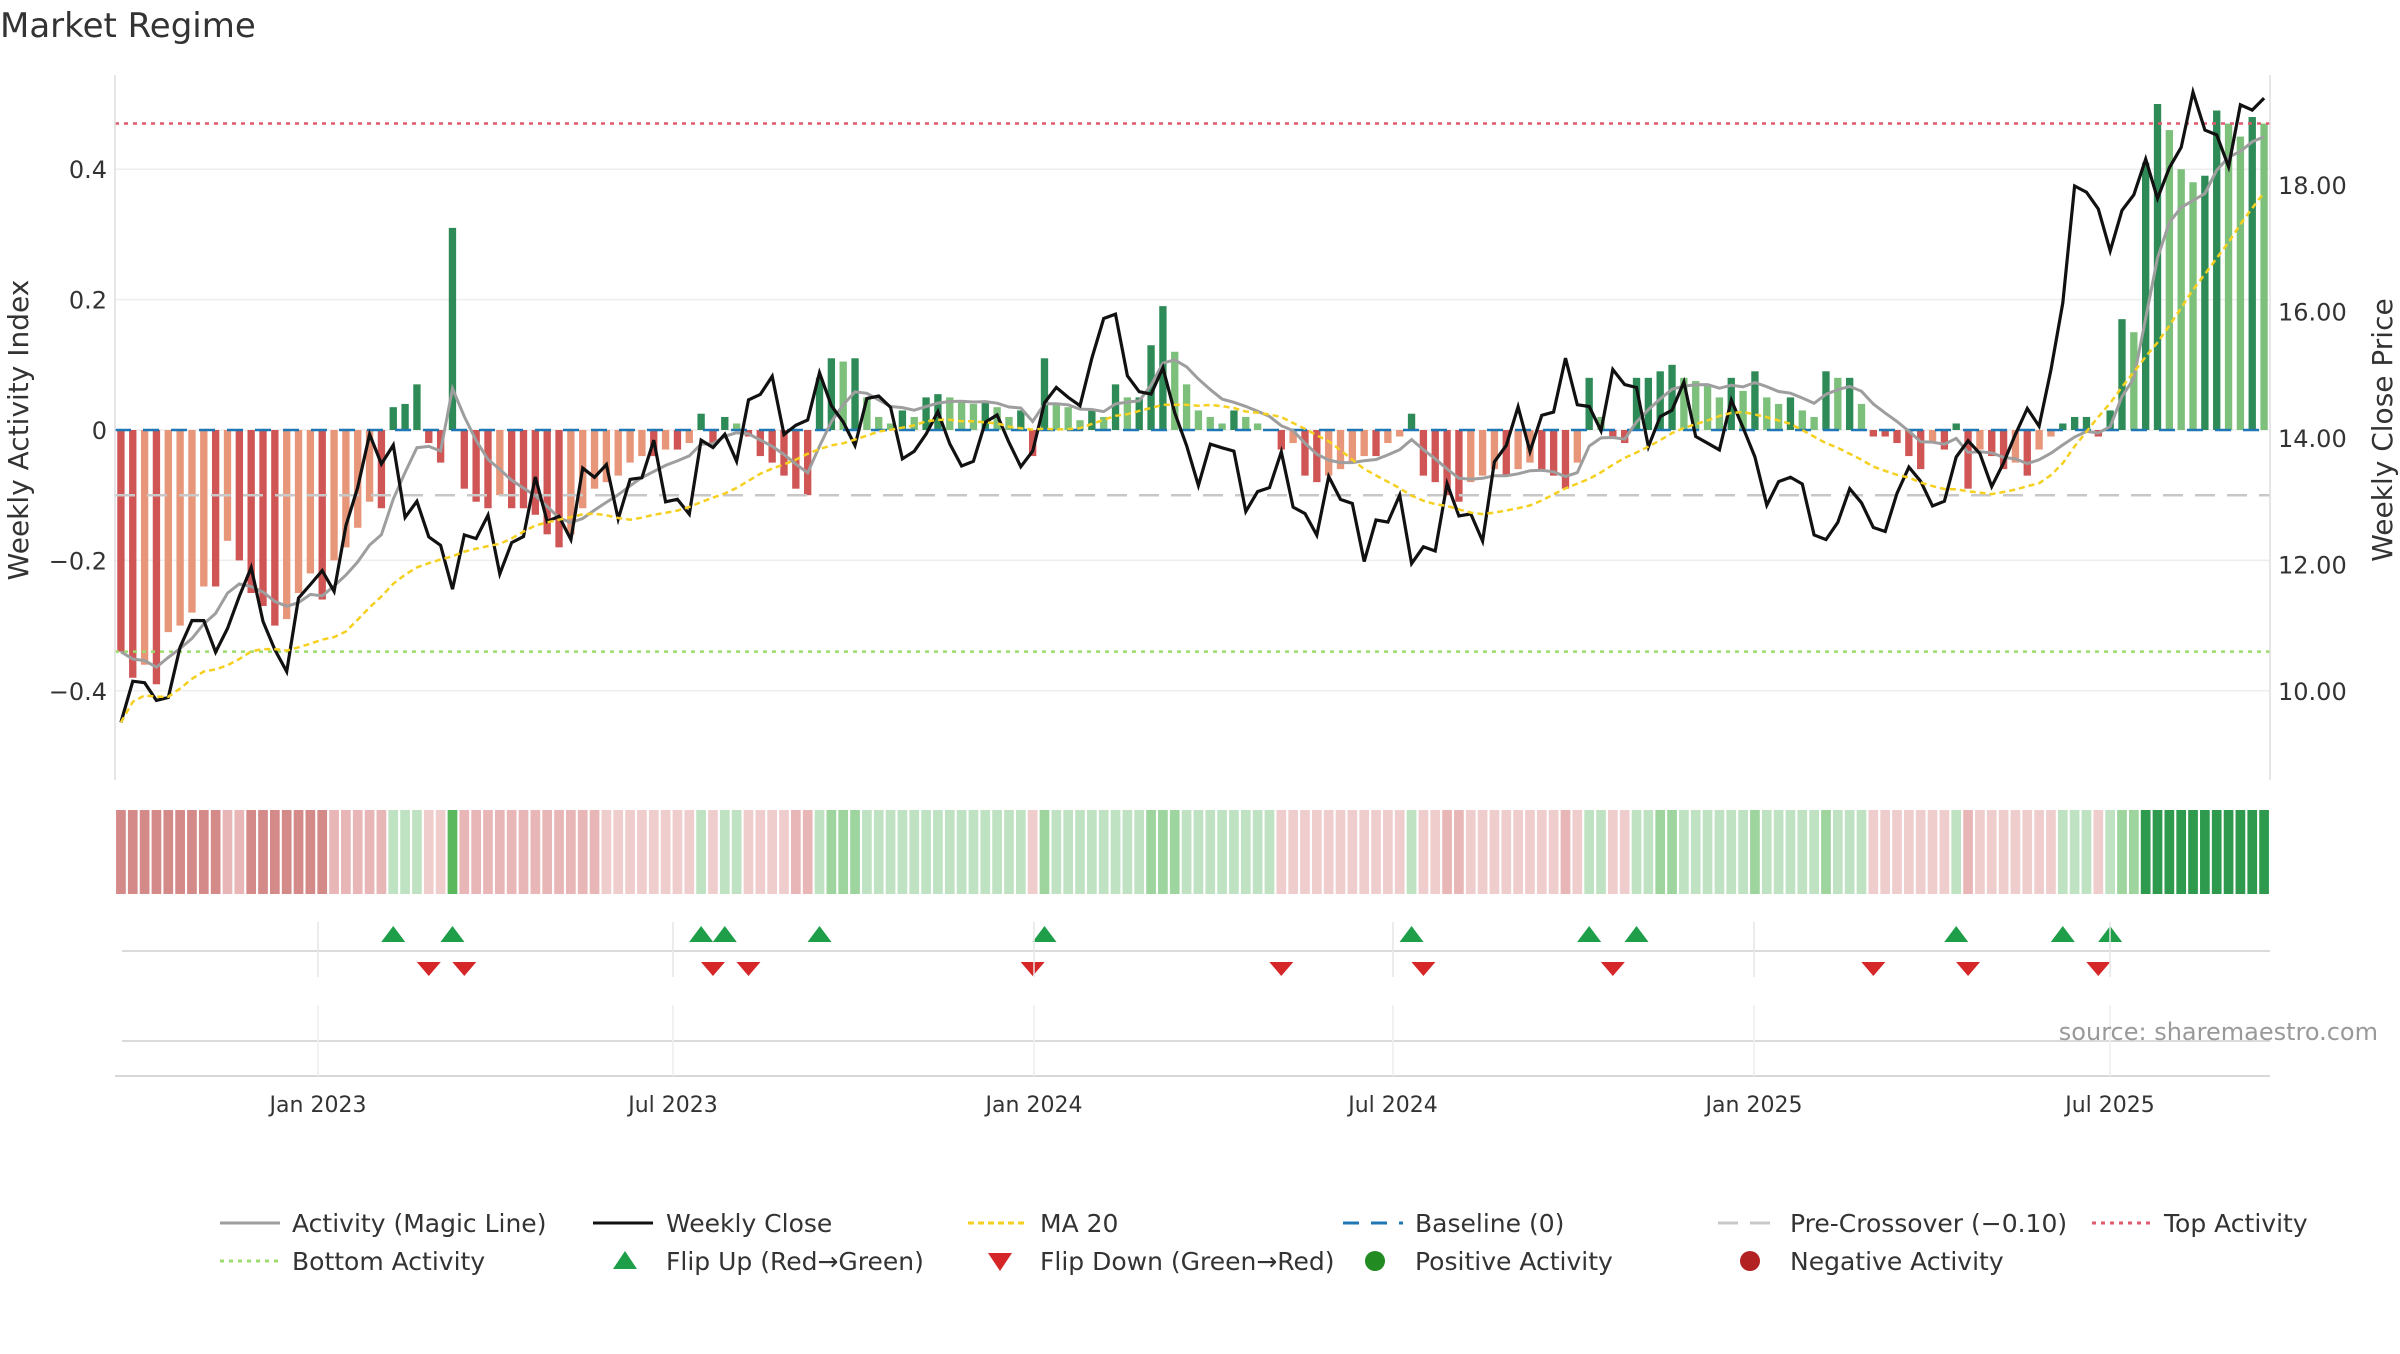 Image resolution: width=2400 pixels, height=1354 pixels. What do you see at coordinates (88, 170) in the screenshot?
I see `left-tick-label: 0.4` at bounding box center [88, 170].